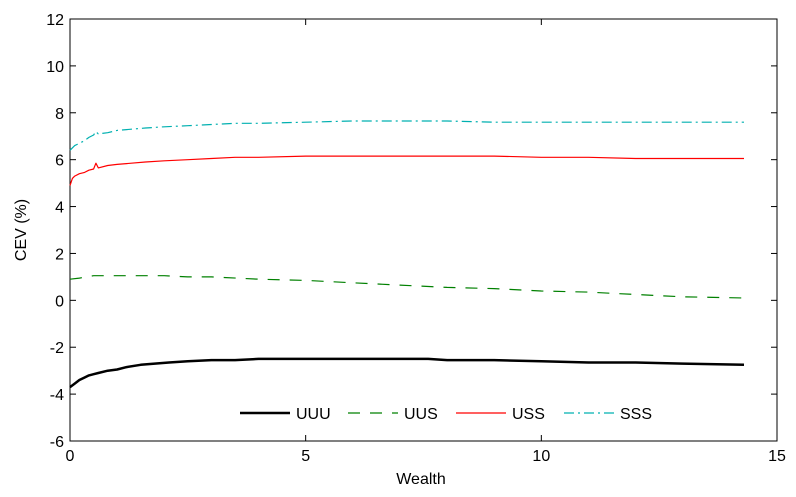 This screenshot has height=497, width=796. Describe the element at coordinates (57, 395) in the screenshot. I see `y-tick-label: -4` at that location.